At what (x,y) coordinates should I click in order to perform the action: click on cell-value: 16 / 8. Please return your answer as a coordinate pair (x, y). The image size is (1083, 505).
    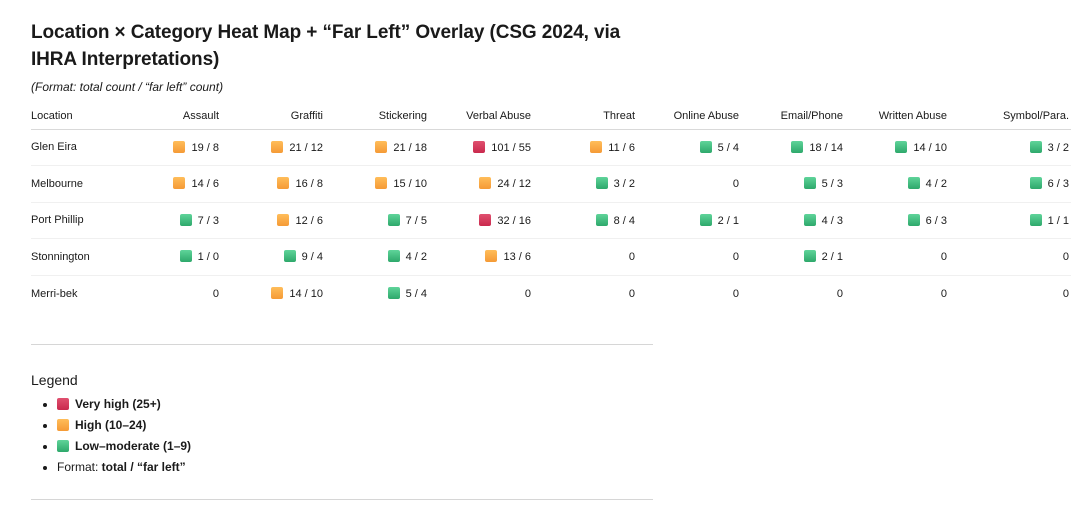
    Looking at the image, I should click on (309, 184).